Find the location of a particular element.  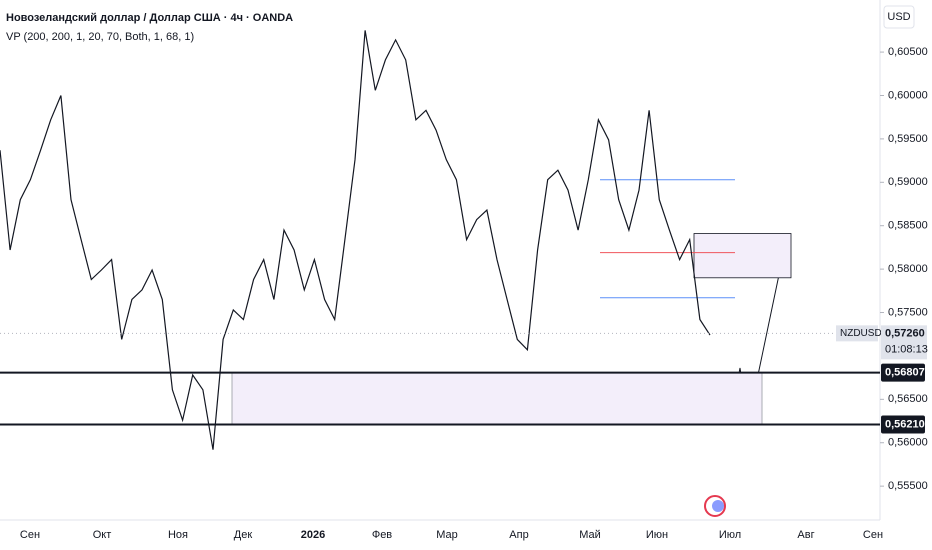

y-tick-label: 0,60500 is located at coordinates (908, 52).